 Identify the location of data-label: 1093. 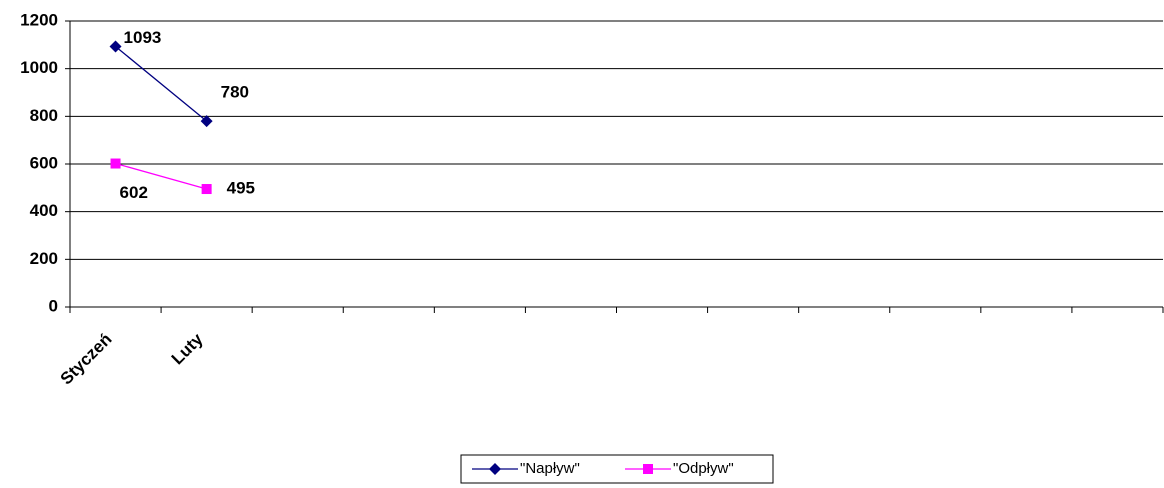
(143, 37).